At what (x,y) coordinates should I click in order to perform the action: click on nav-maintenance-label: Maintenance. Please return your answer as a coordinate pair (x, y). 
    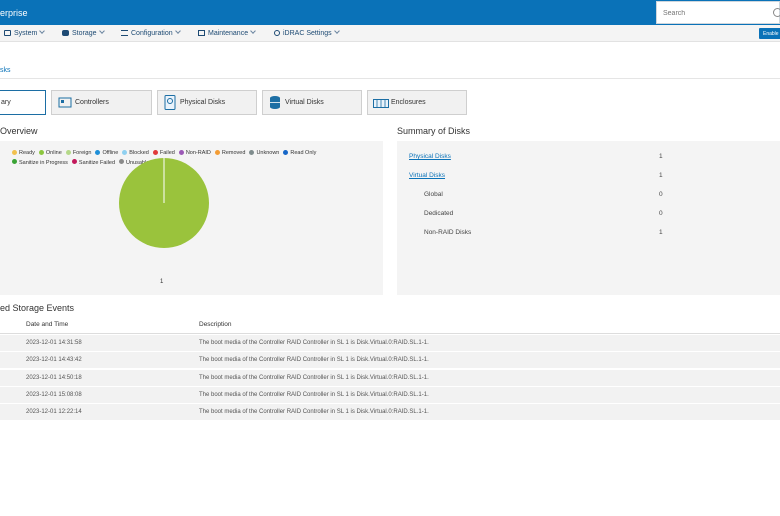
    Looking at the image, I should click on (228, 33).